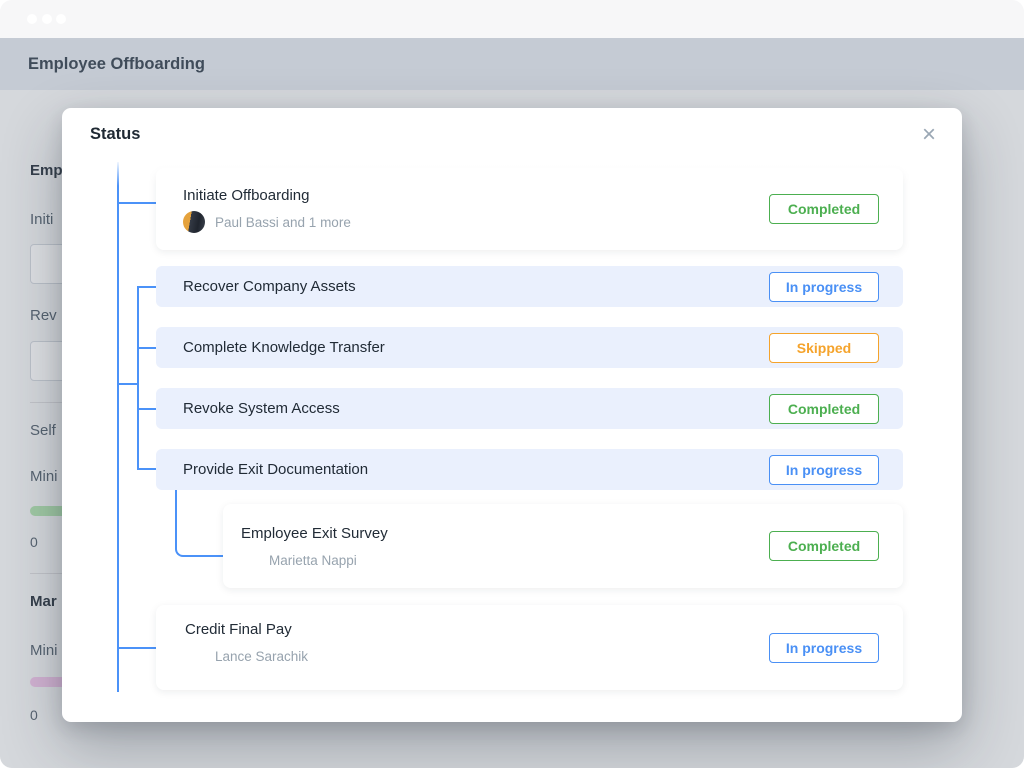 The width and height of the screenshot is (1024, 768). I want to click on form-field-label: Rev, so click(43, 315).